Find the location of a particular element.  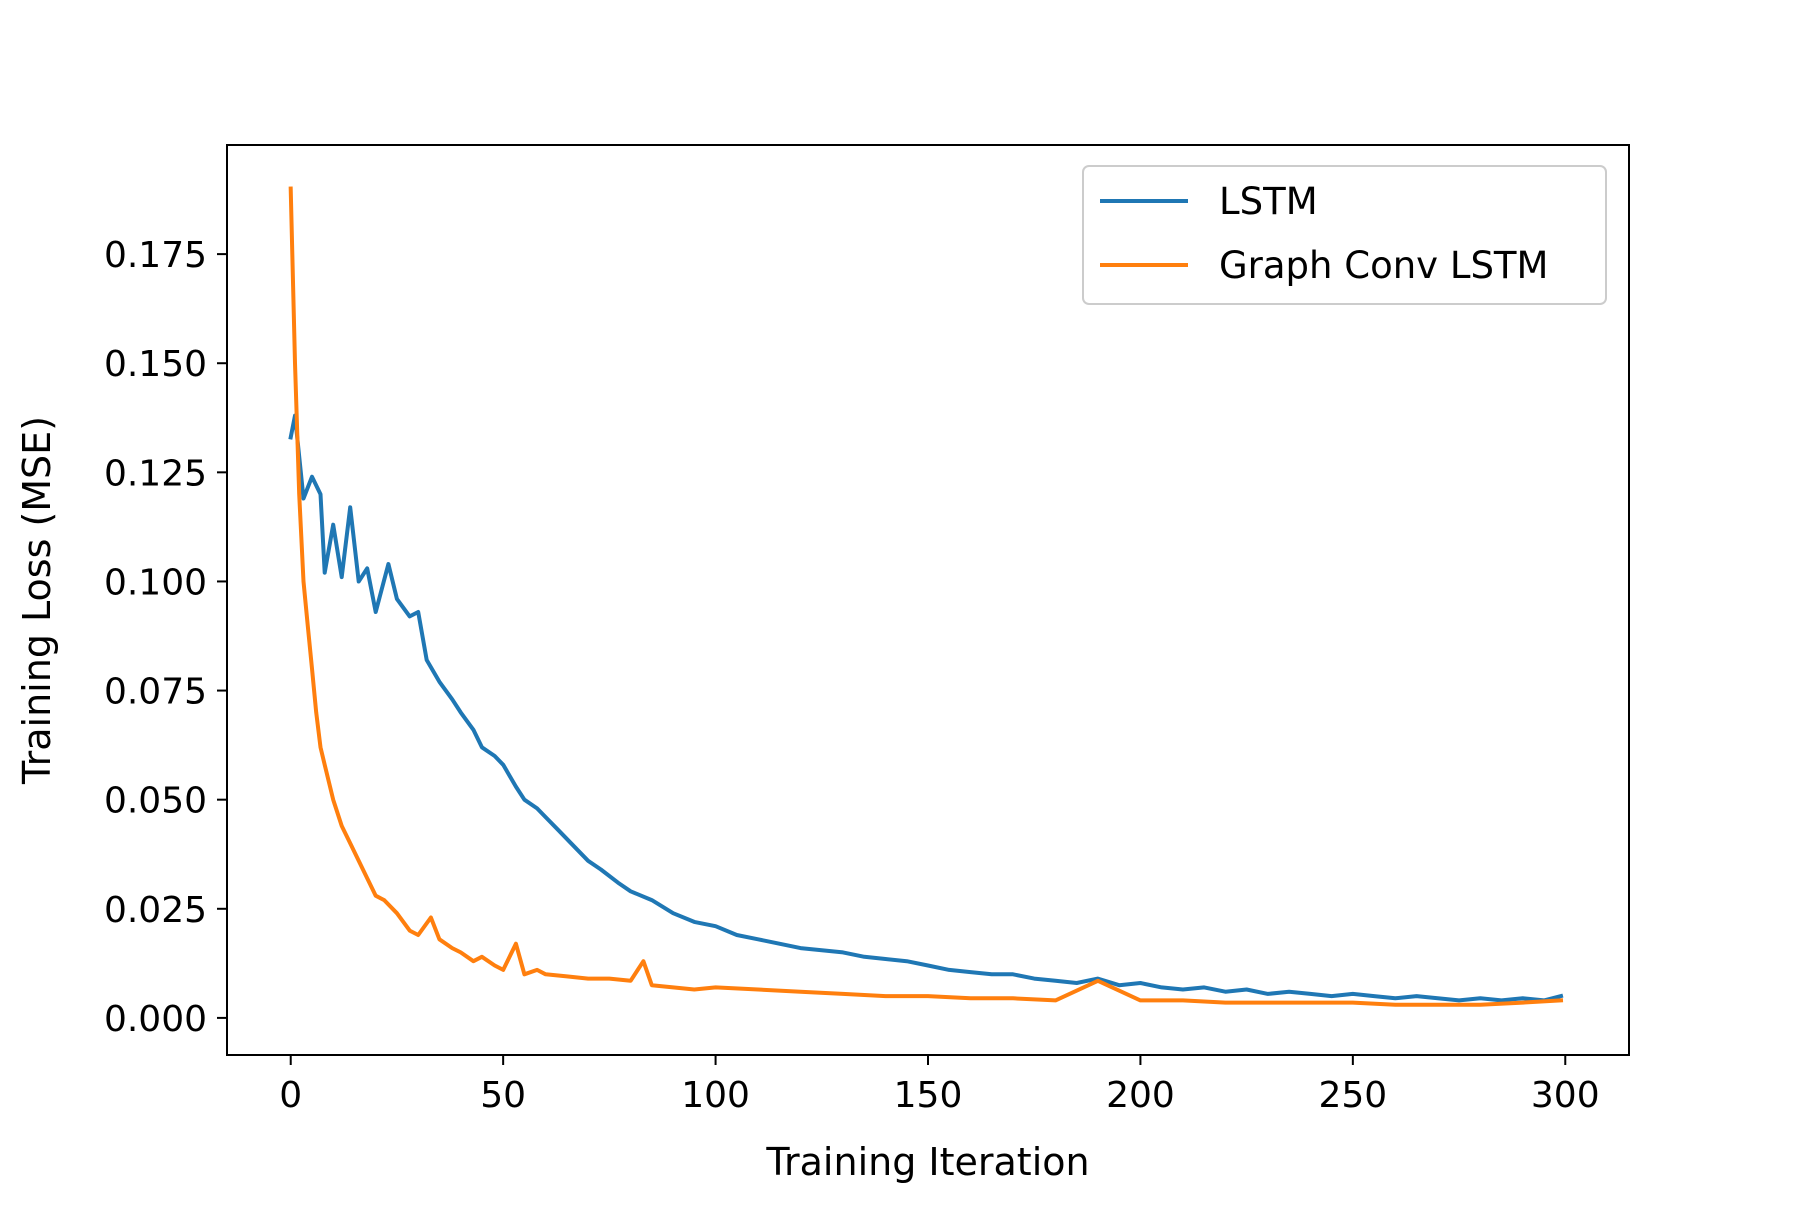

y-axis-title: Training Loss (MSE) is located at coordinates (37, 600).